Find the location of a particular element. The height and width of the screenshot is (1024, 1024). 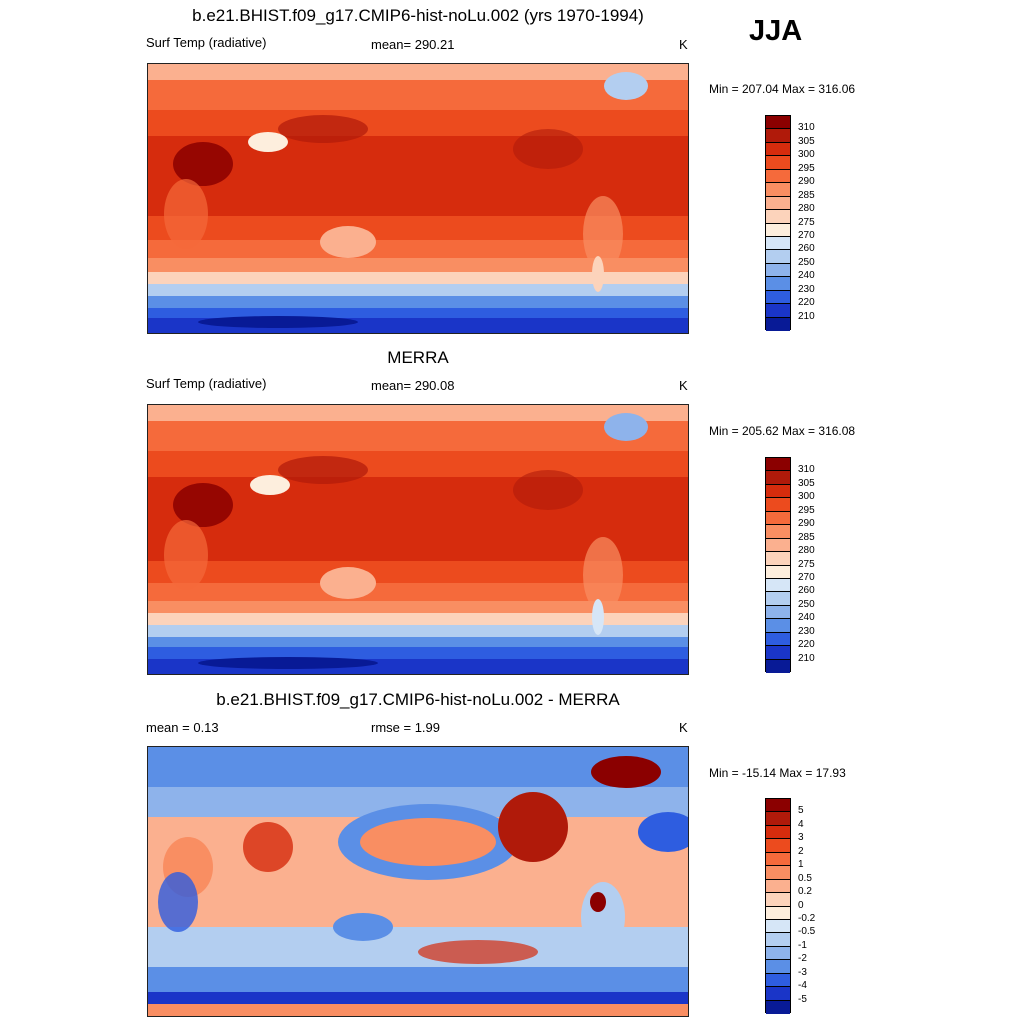

panel2-title: MERRA is located at coordinates (418, 358).